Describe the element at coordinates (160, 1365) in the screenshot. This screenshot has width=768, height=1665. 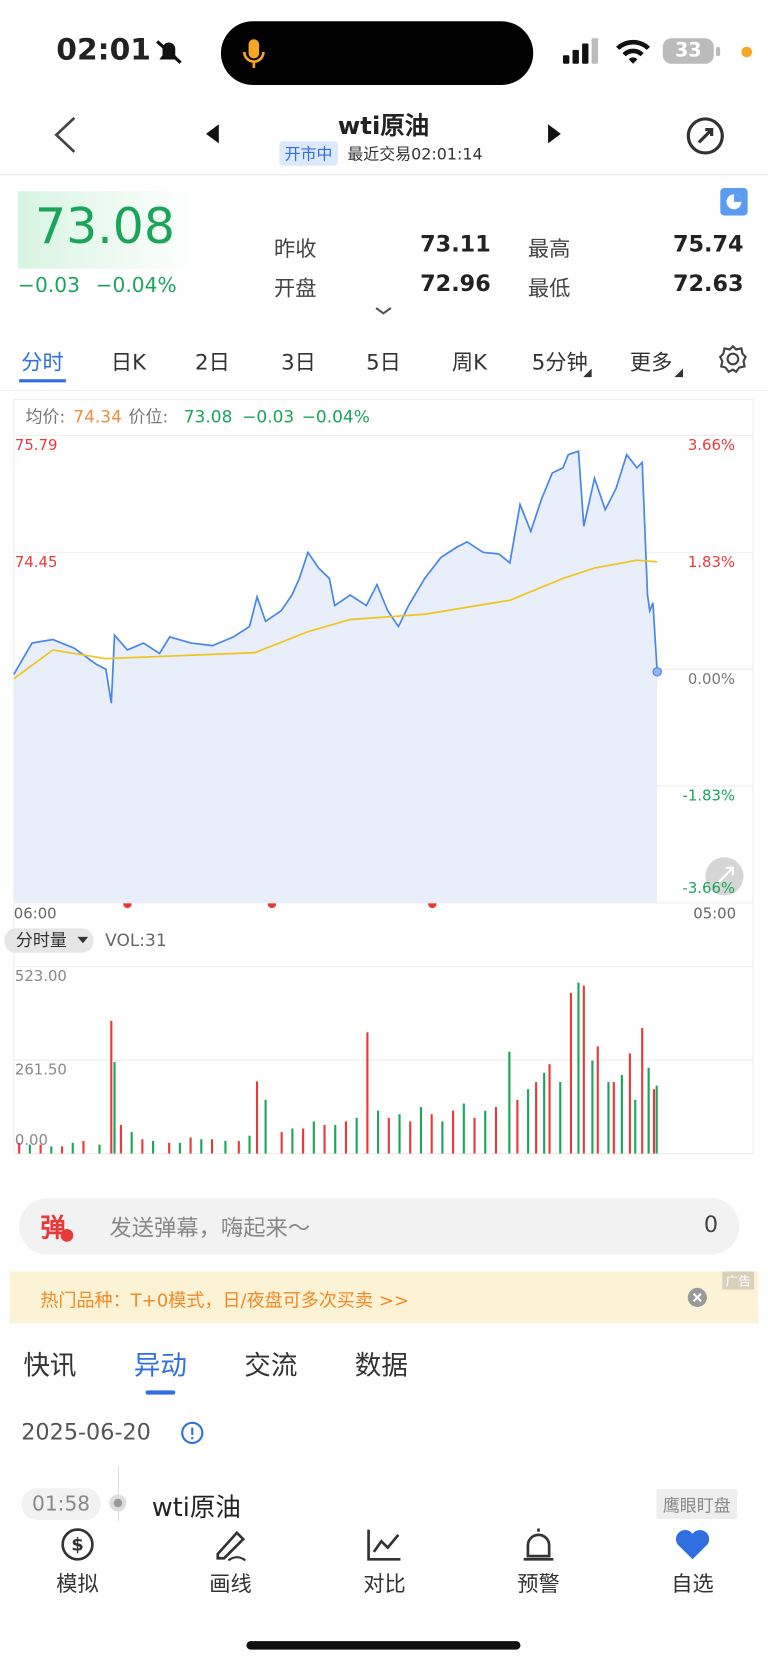
I see `news-tab: 异动` at that location.